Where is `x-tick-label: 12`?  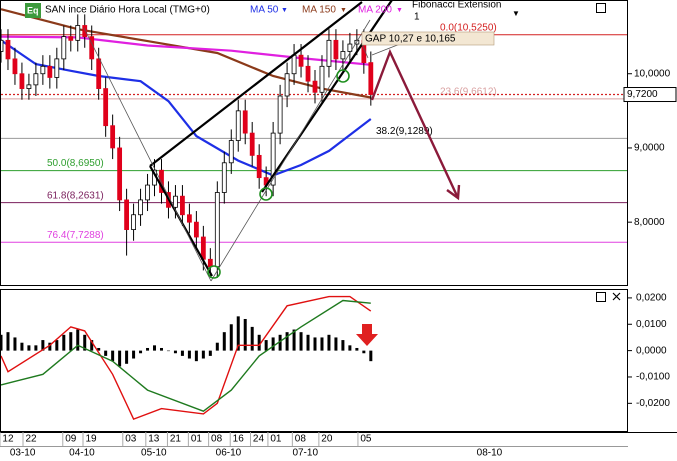
x-tick-label: 12 is located at coordinates (8, 439).